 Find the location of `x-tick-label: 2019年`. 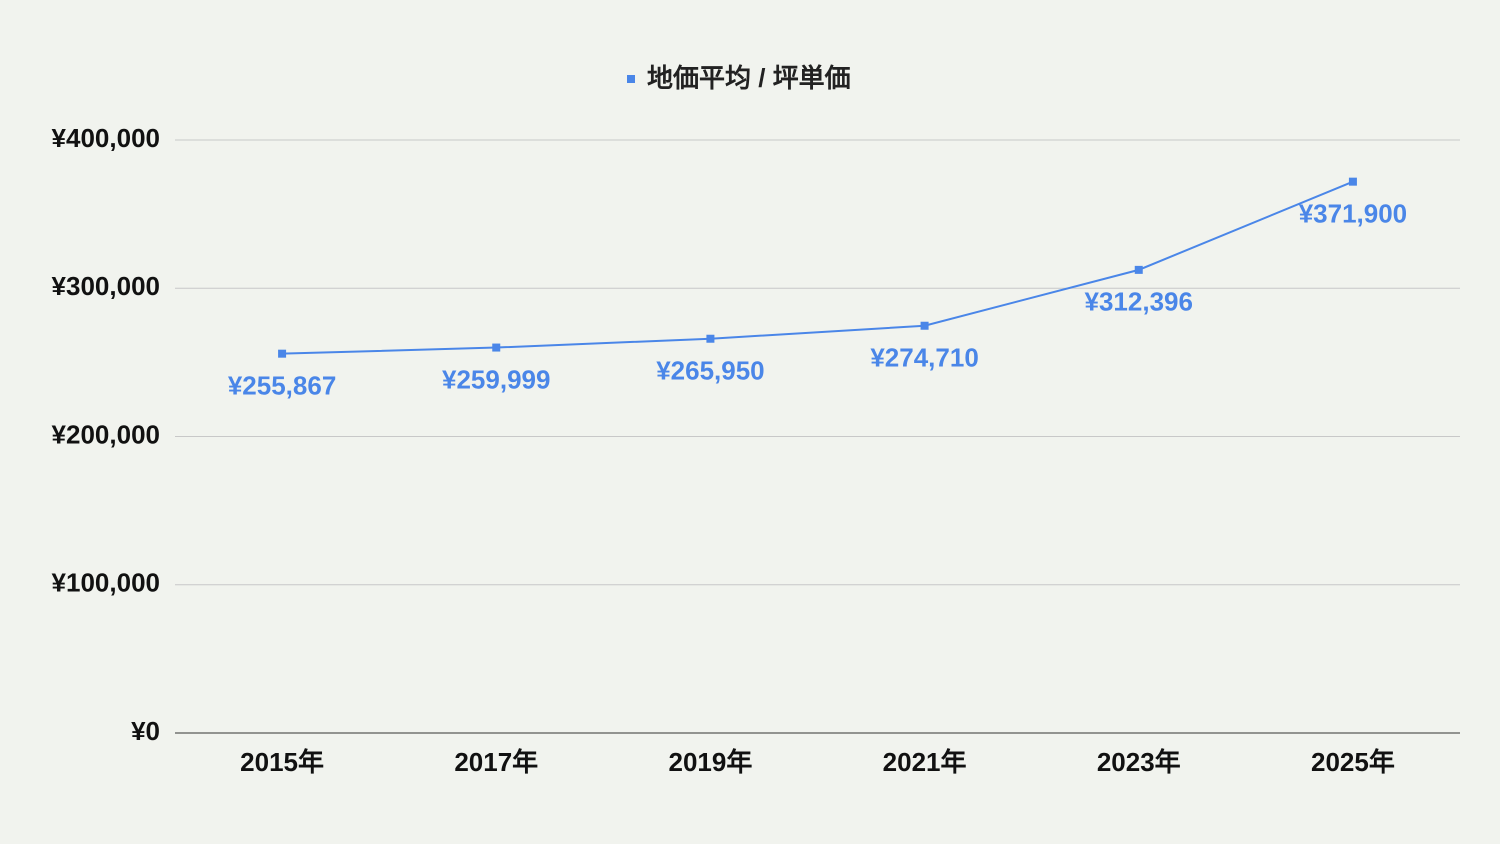

x-tick-label: 2019年 is located at coordinates (710, 762).